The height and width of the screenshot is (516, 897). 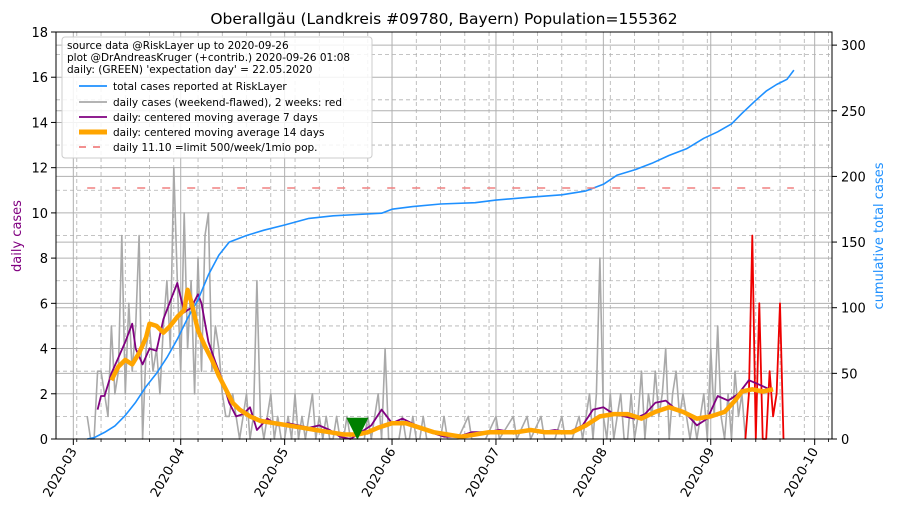 What do you see at coordinates (215, 148) in the screenshot?
I see `legend-label-limit: daily 11.10 =limit 500/week/1mio pop.` at bounding box center [215, 148].